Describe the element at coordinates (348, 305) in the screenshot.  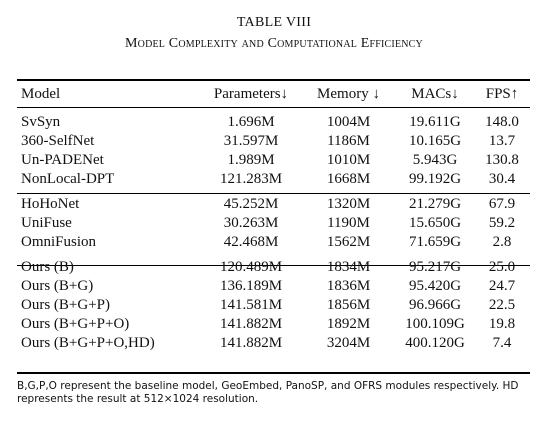
I see `cell-memory: 1856M` at that location.